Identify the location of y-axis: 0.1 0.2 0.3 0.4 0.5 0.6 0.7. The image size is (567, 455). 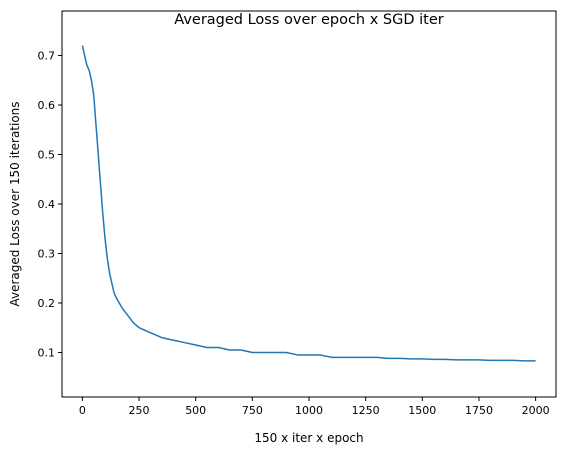
(50, 204).